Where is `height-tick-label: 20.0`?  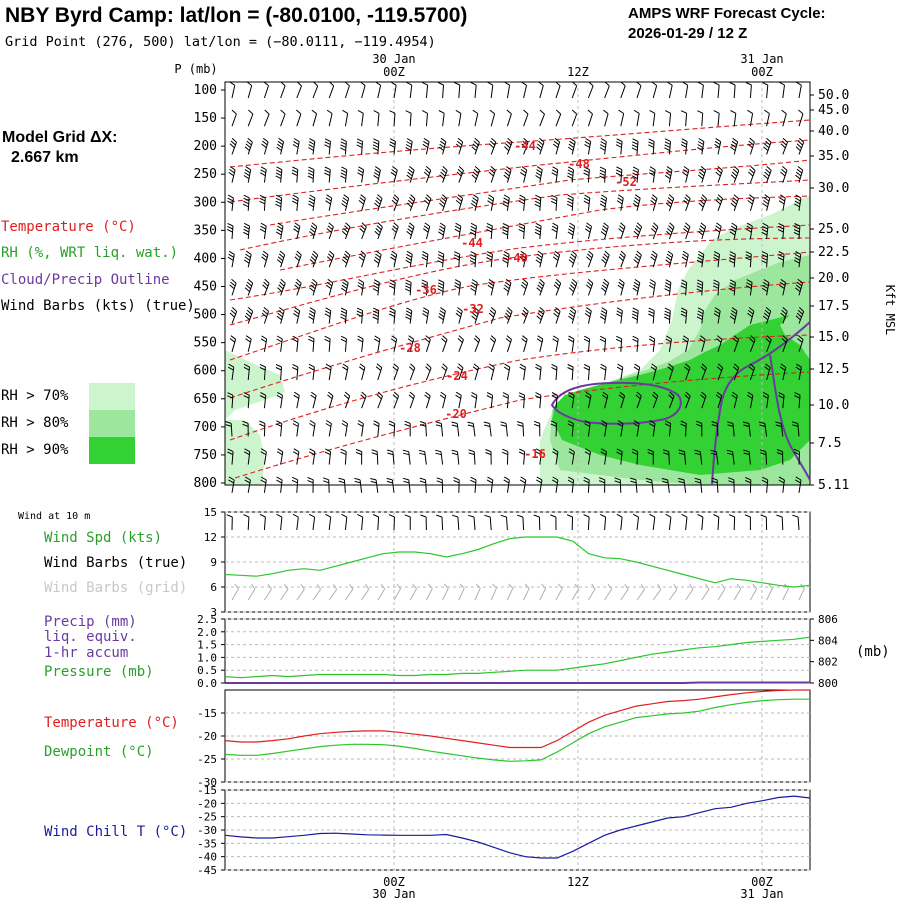
height-tick-label: 20.0 is located at coordinates (833, 278).